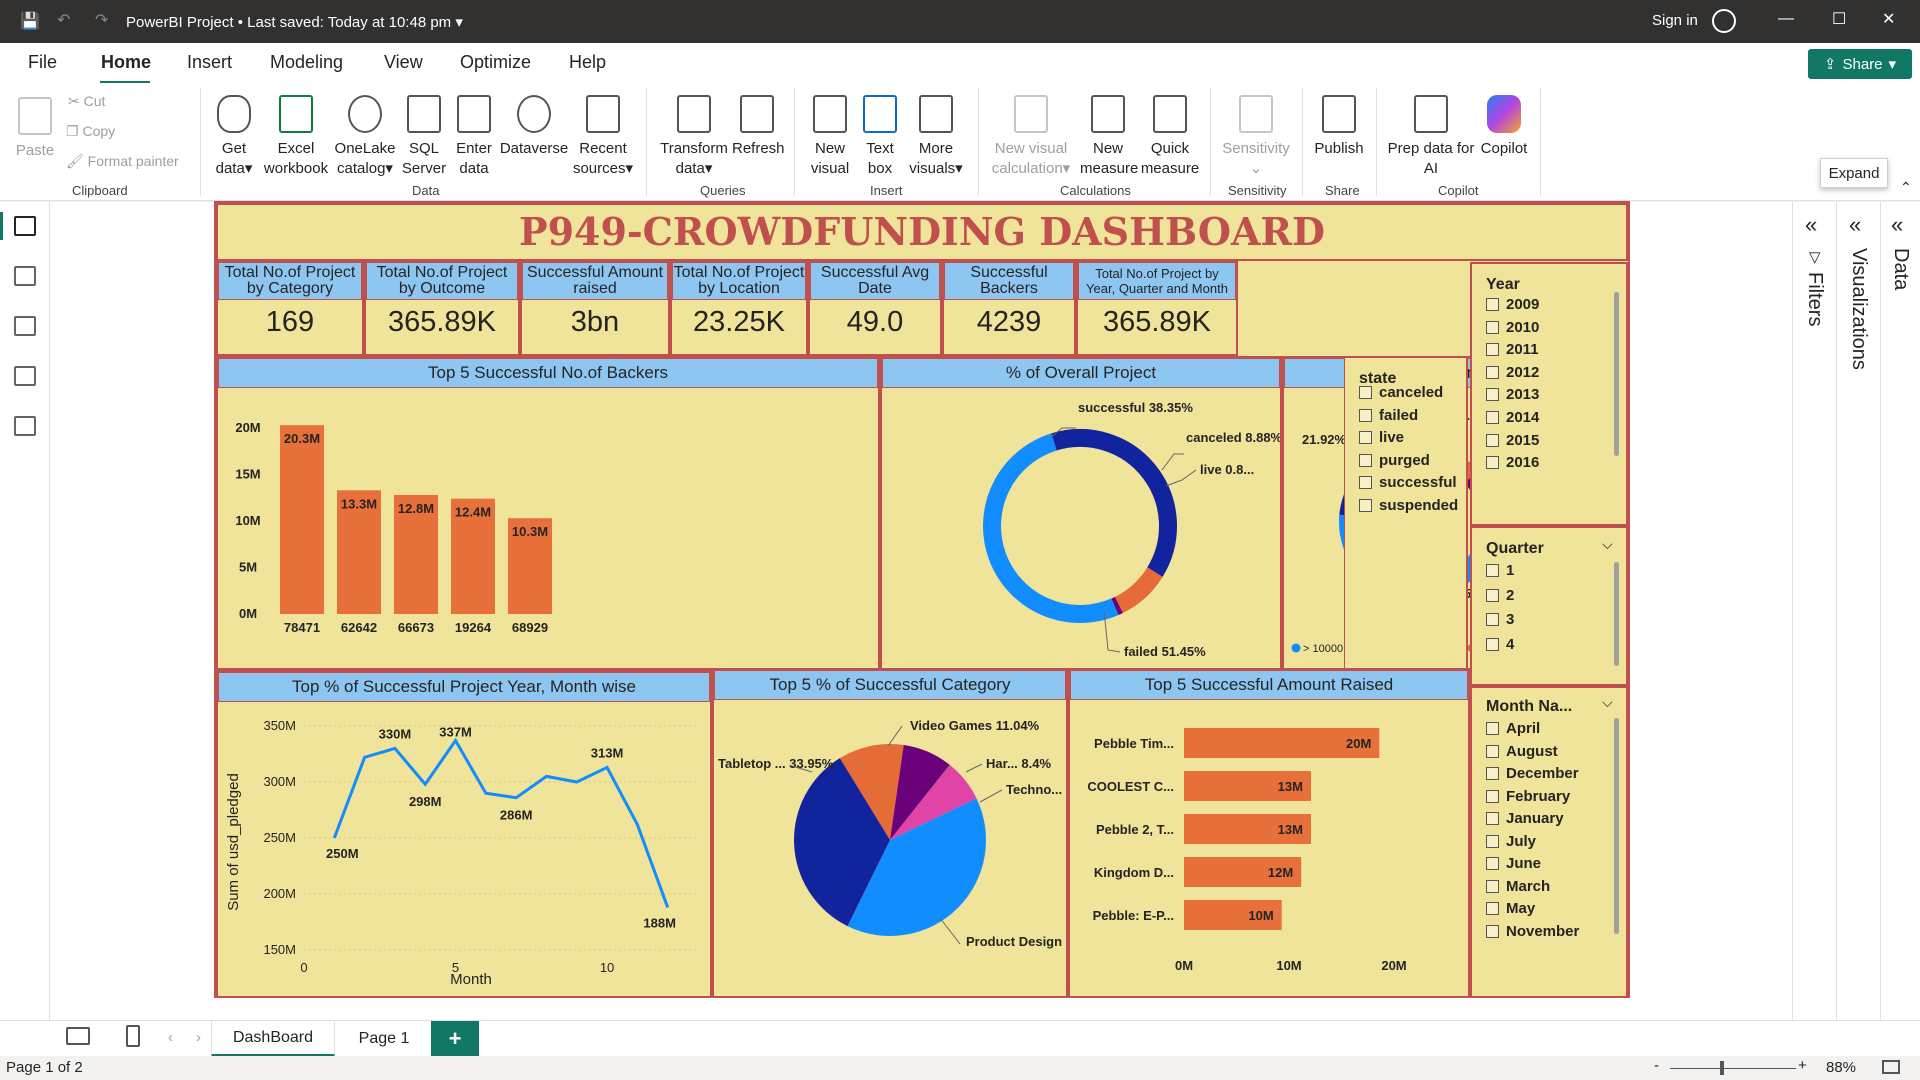 This screenshot has height=1080, width=1920. What do you see at coordinates (1802, 1065) in the screenshot?
I see `zoom-in-button: +` at bounding box center [1802, 1065].